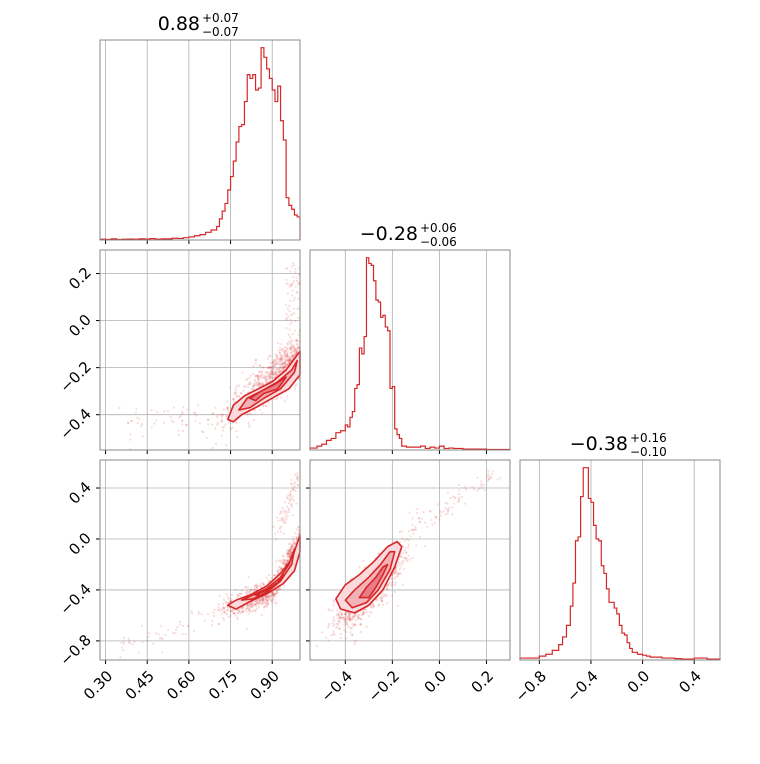 The width and height of the screenshot is (760, 764). What do you see at coordinates (410, 350) in the screenshot?
I see `marginal-2-frame` at bounding box center [410, 350].